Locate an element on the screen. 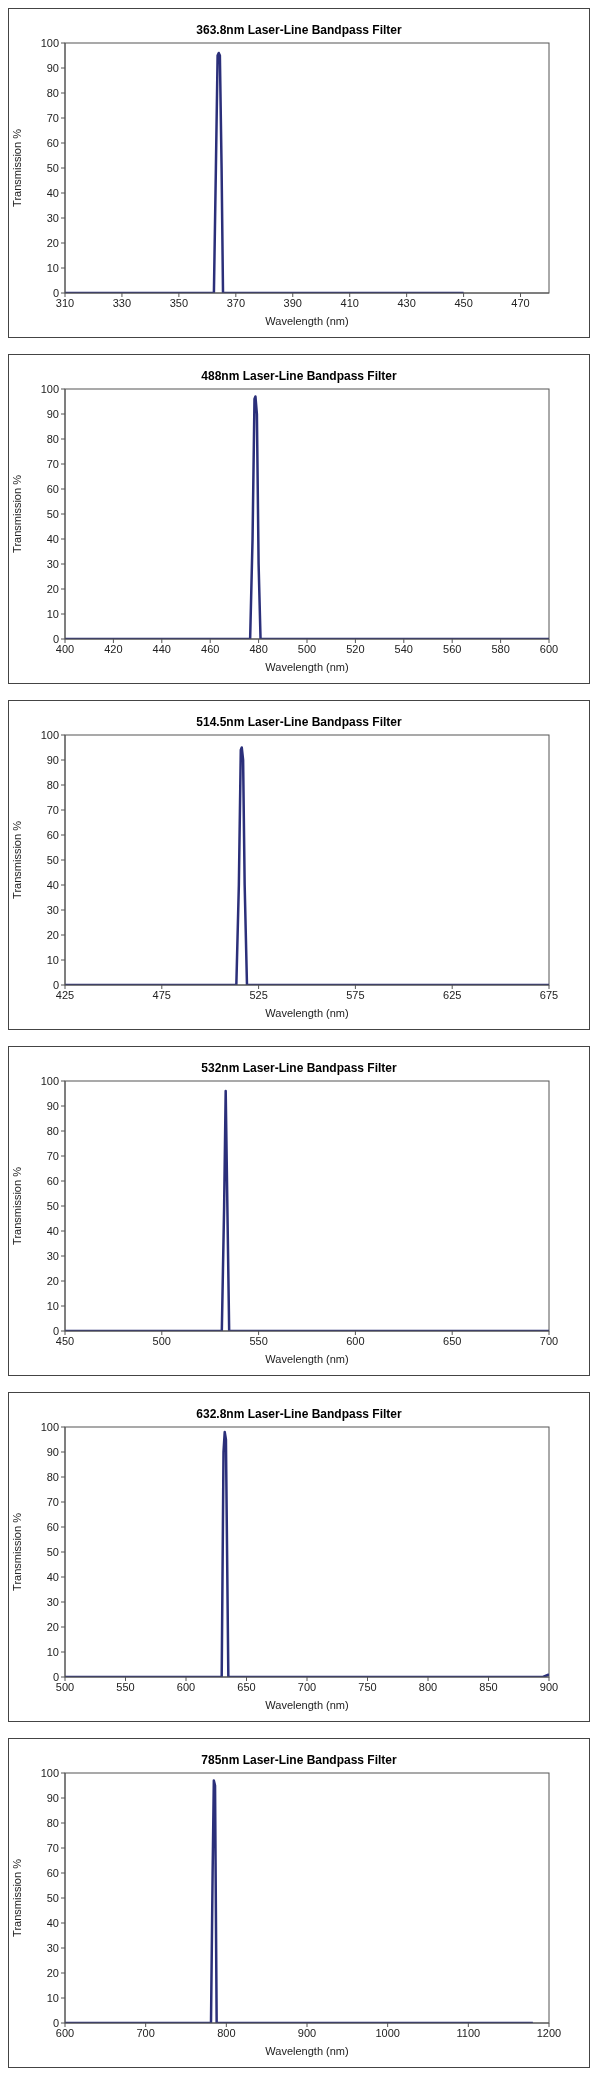  x-tick-label: 400 is located at coordinates (65, 648).